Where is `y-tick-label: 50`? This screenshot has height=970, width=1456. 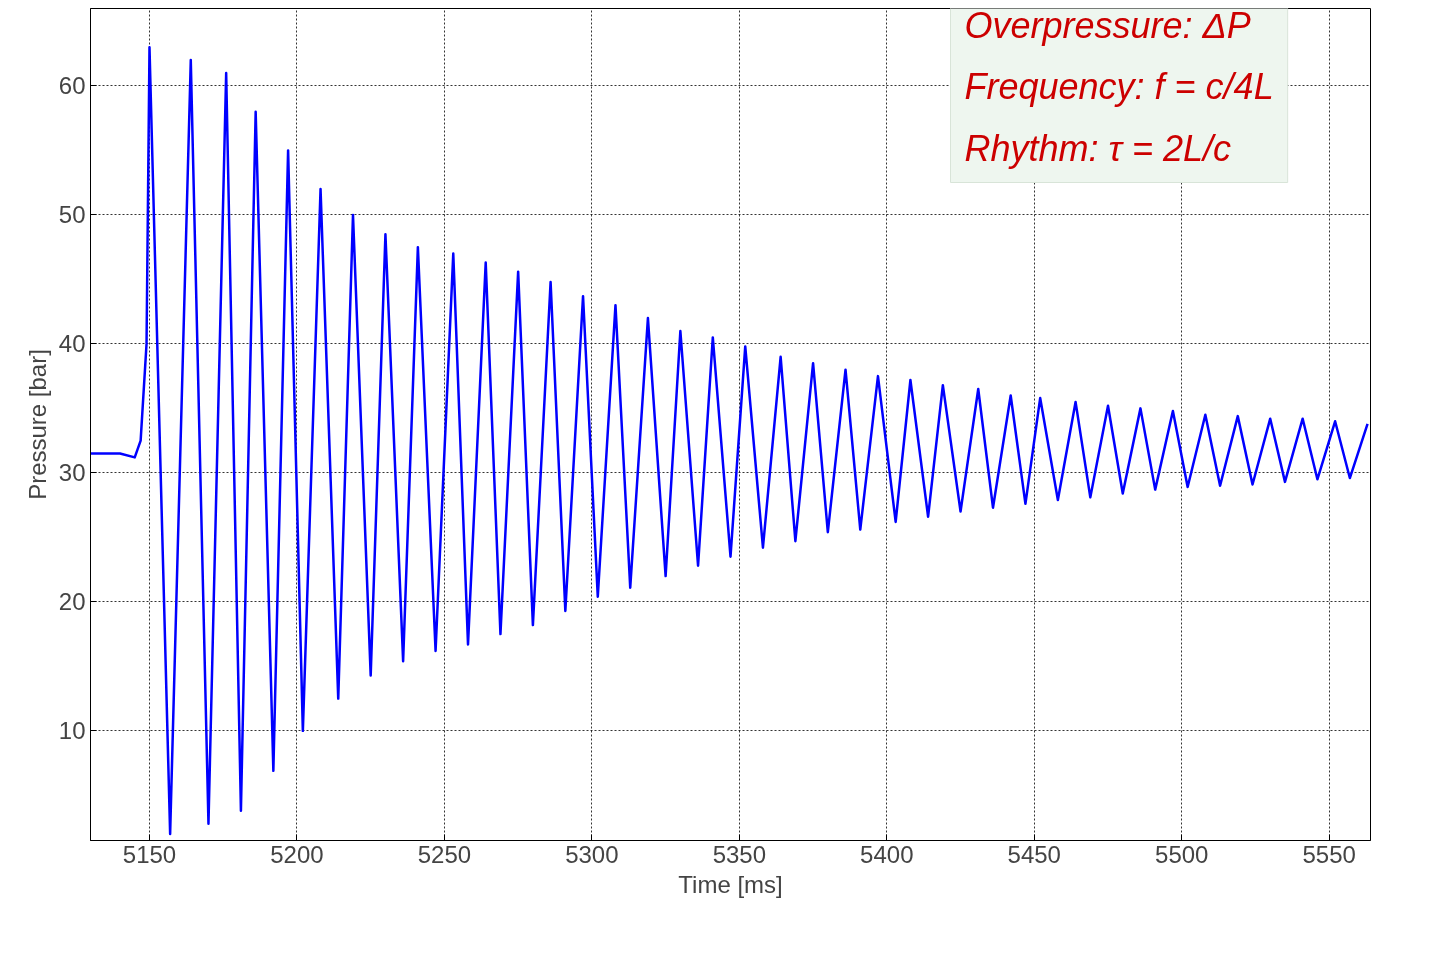 y-tick-label: 50 is located at coordinates (72, 215).